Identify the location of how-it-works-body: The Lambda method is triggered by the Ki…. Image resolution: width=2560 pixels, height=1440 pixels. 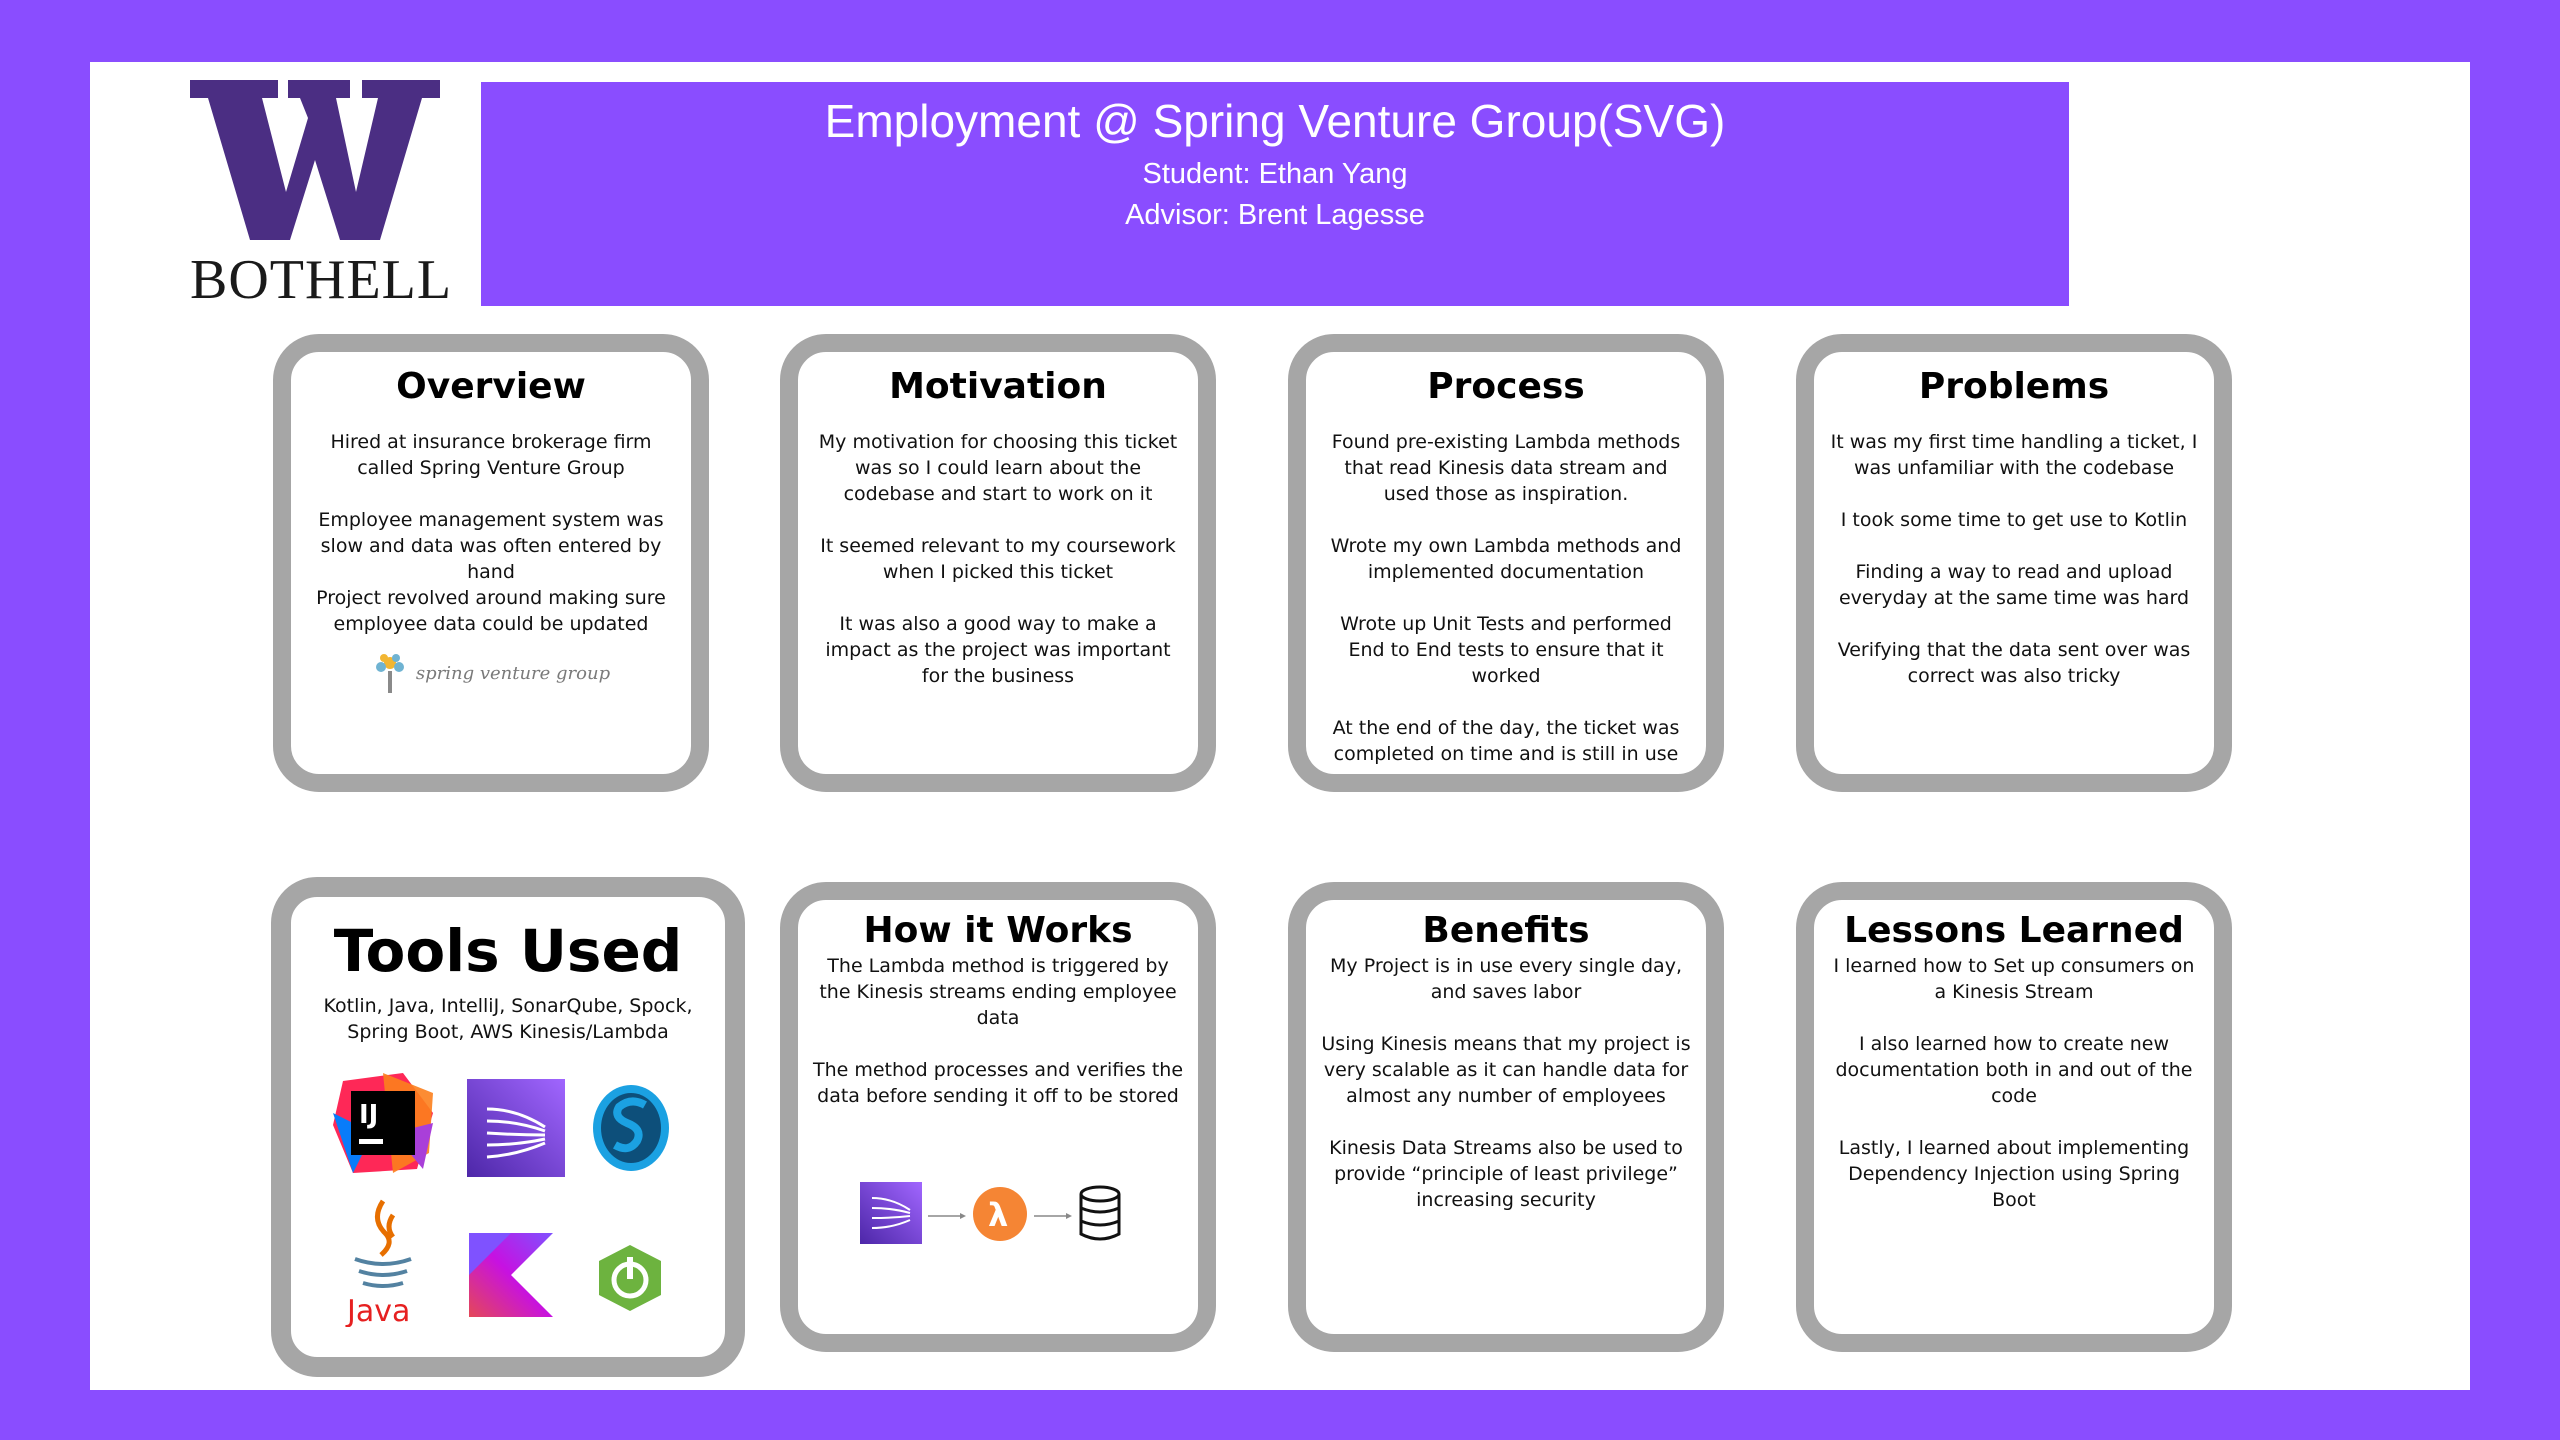
(998, 1031).